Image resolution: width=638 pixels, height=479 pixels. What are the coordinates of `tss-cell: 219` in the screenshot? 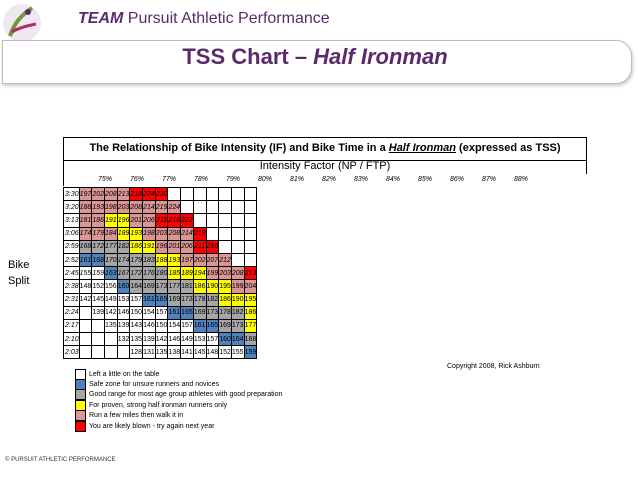 It's located at (161, 207).